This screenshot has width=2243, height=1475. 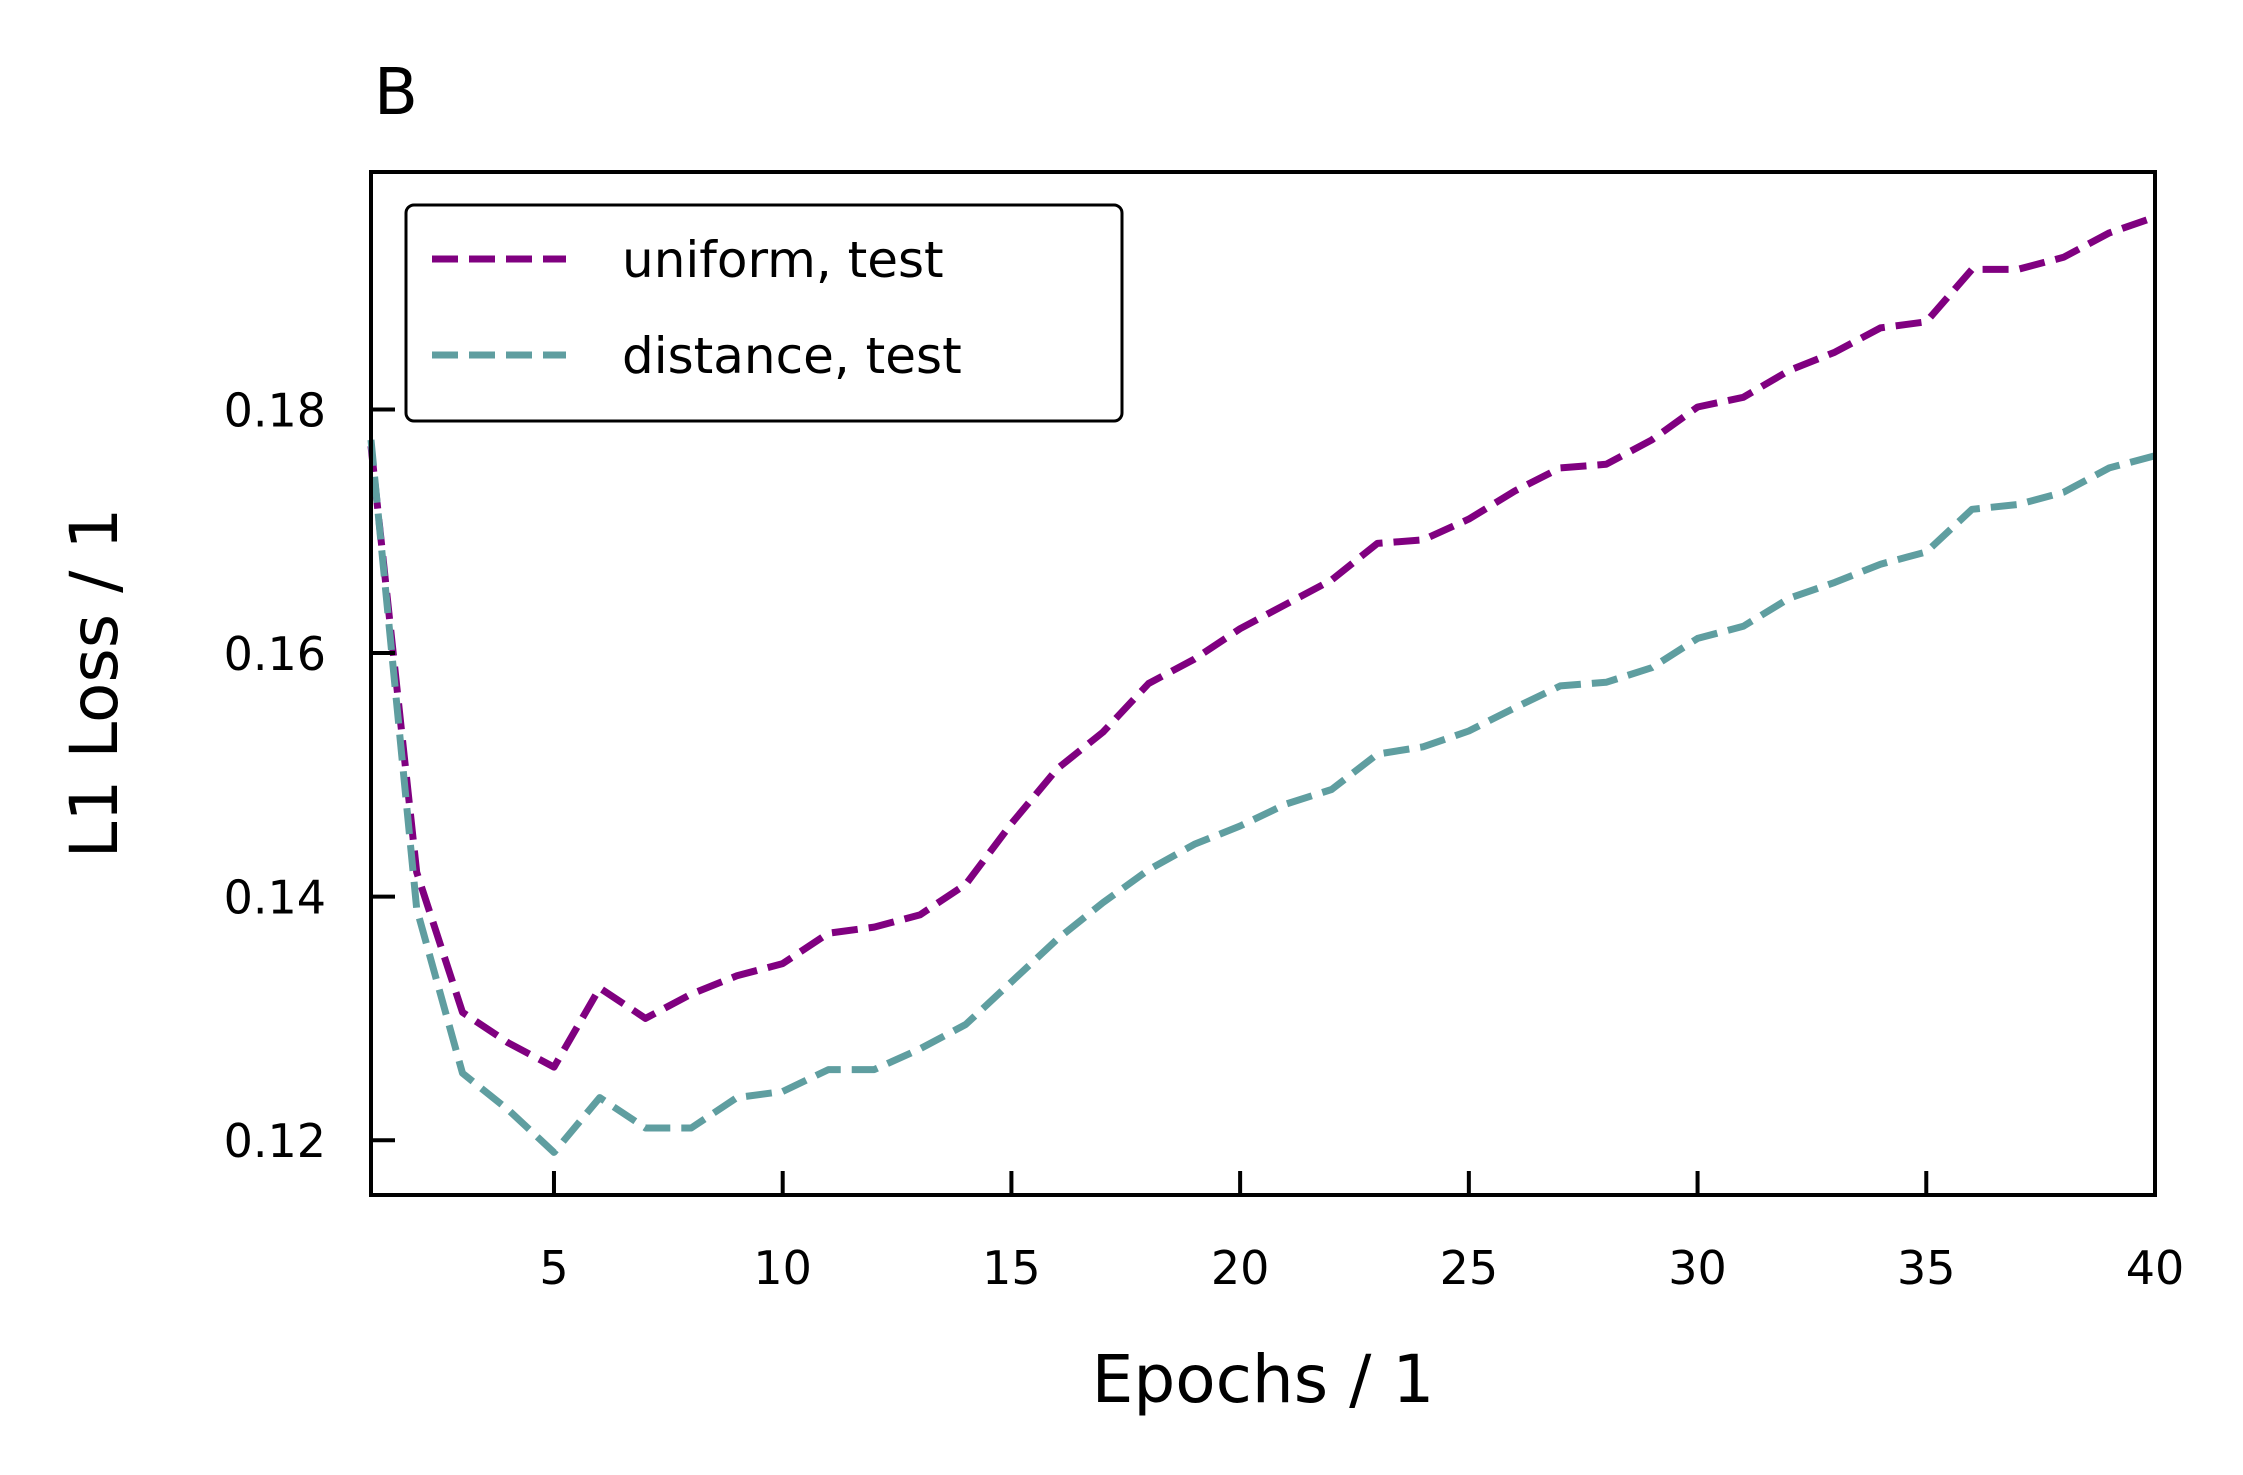 I want to click on x-tick-label: 10, so click(x=782, y=1268).